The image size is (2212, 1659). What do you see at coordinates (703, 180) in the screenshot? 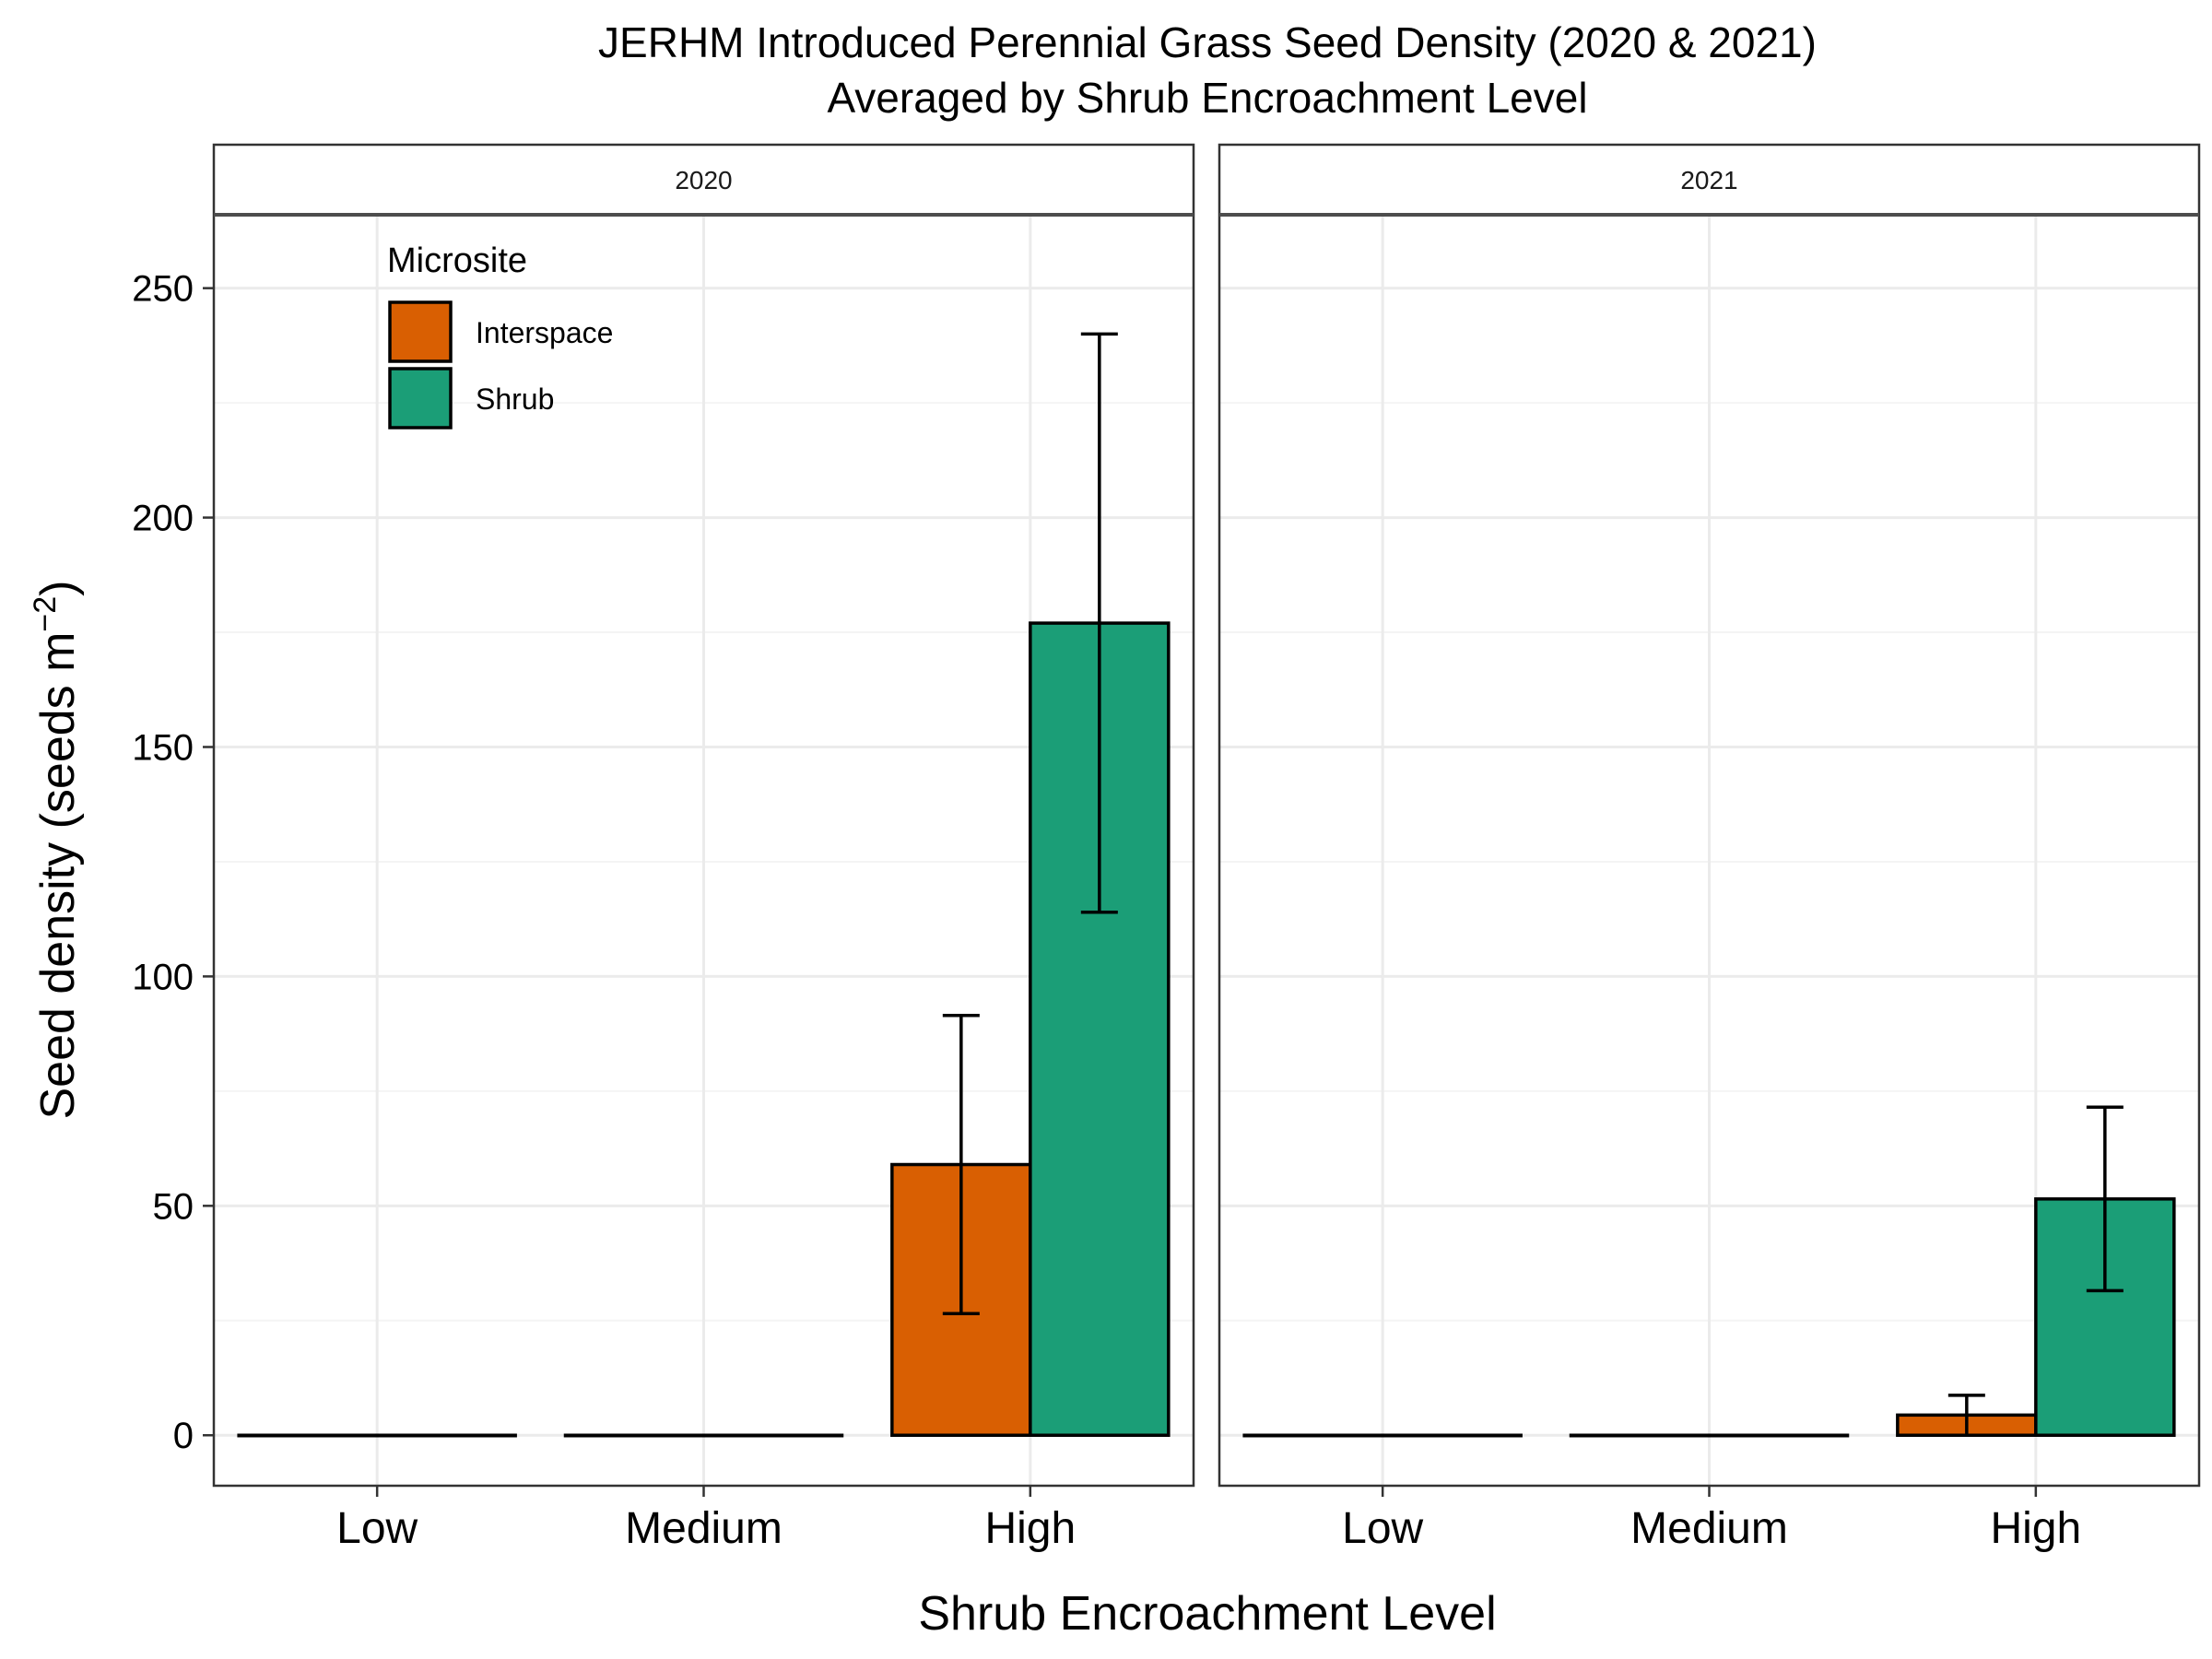
I see `facet-strip-label: 2020` at bounding box center [703, 180].